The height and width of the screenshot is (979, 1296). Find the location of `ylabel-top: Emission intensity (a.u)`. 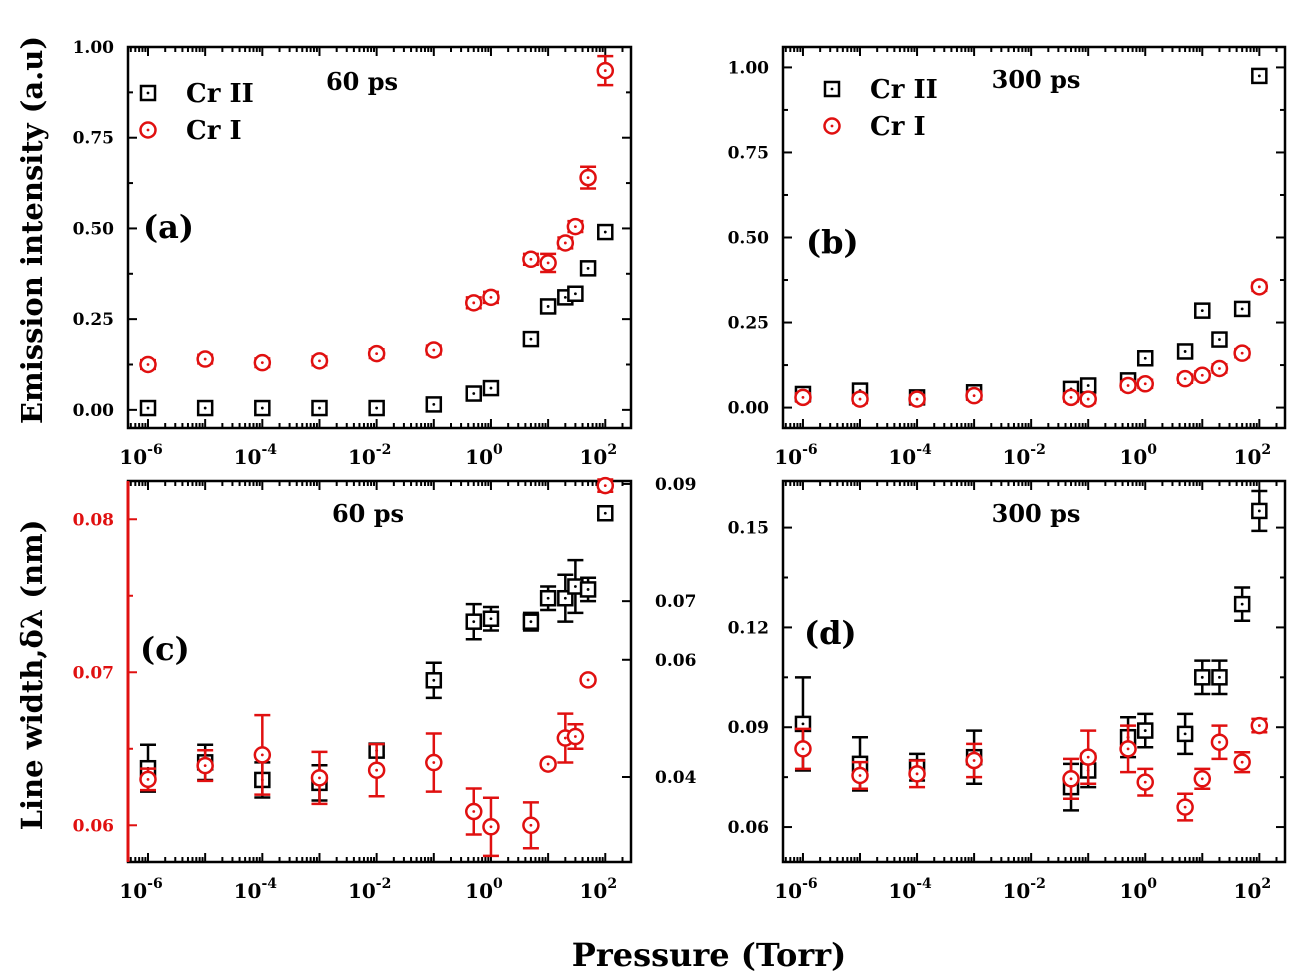

ylabel-top: Emission intensity (a.u) is located at coordinates (32, 230).